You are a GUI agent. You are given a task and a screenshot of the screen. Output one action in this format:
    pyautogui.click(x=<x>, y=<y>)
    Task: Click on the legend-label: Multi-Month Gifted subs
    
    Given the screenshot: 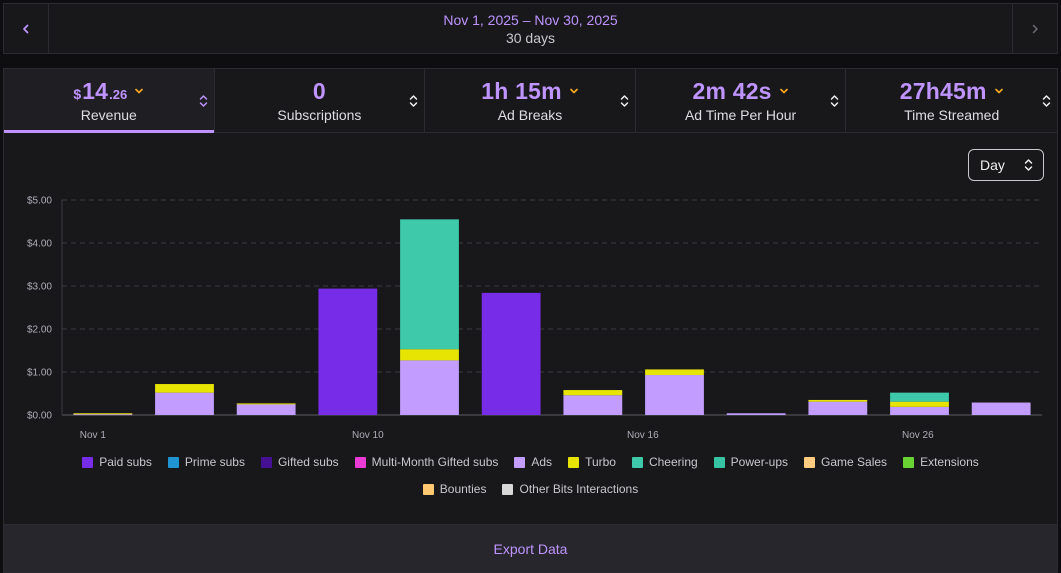 What is the action you would take?
    pyautogui.click(x=435, y=462)
    